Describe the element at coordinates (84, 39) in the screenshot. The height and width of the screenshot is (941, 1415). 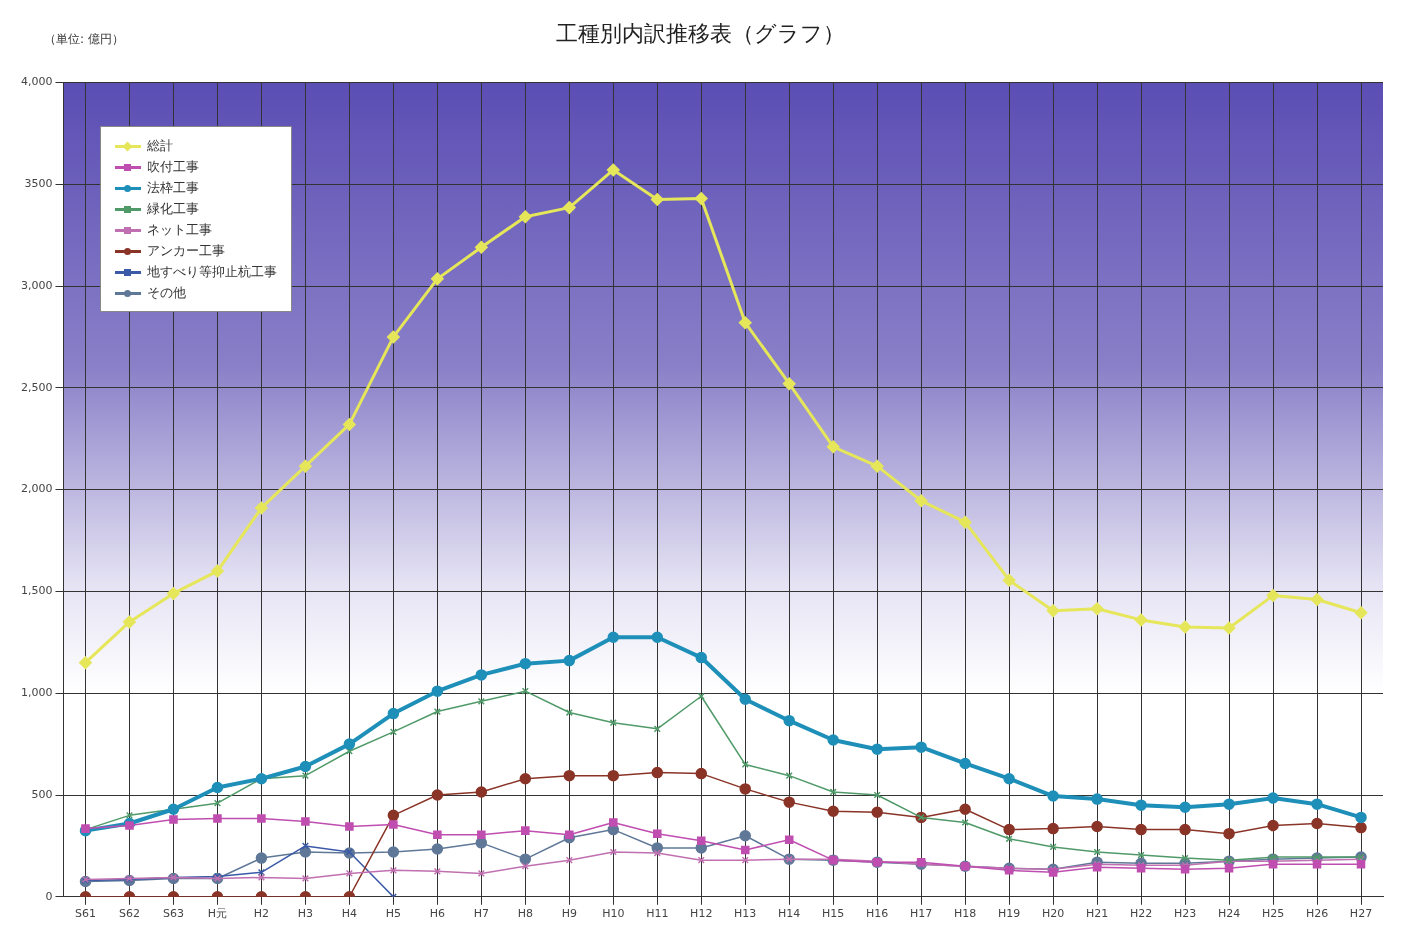
I see `text: （単位: 億円）` at that location.